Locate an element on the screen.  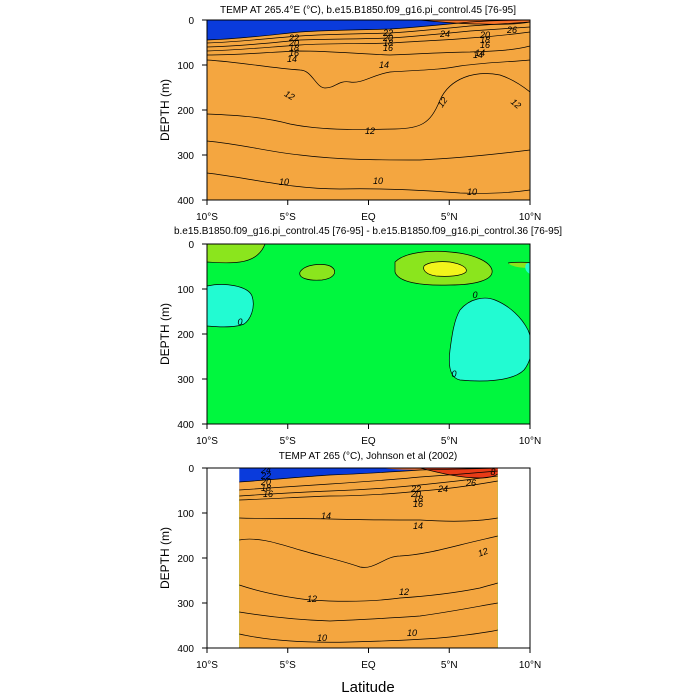
panel-2-y-label: DEPTH (m) is located at coordinates (165, 334).